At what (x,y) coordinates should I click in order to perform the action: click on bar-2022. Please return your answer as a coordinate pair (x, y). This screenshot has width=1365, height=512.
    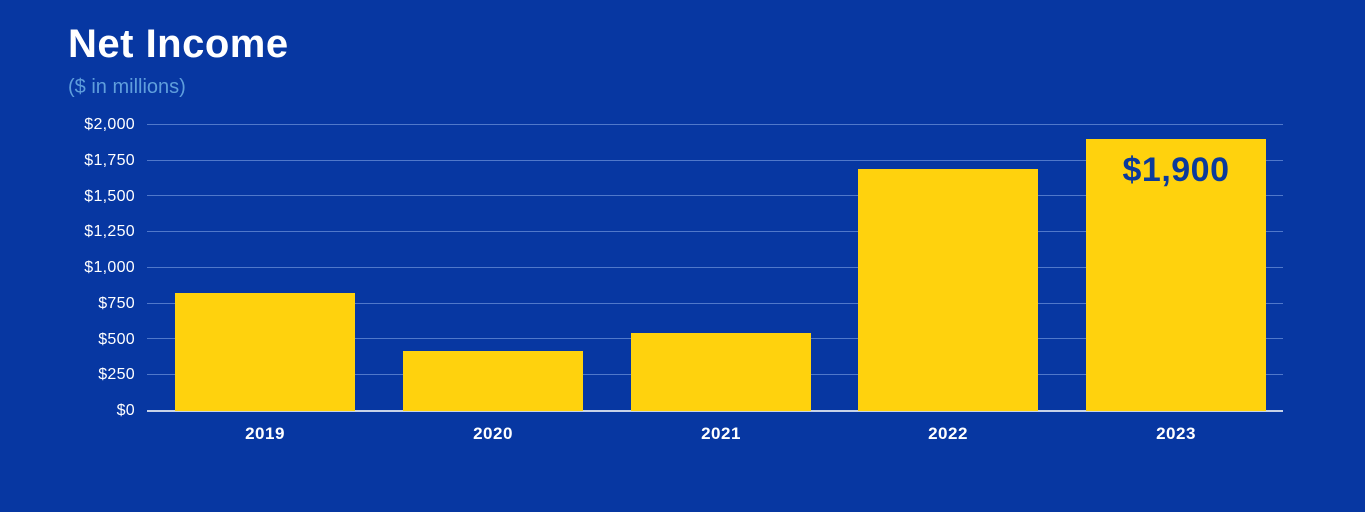
    Looking at the image, I should click on (948, 290).